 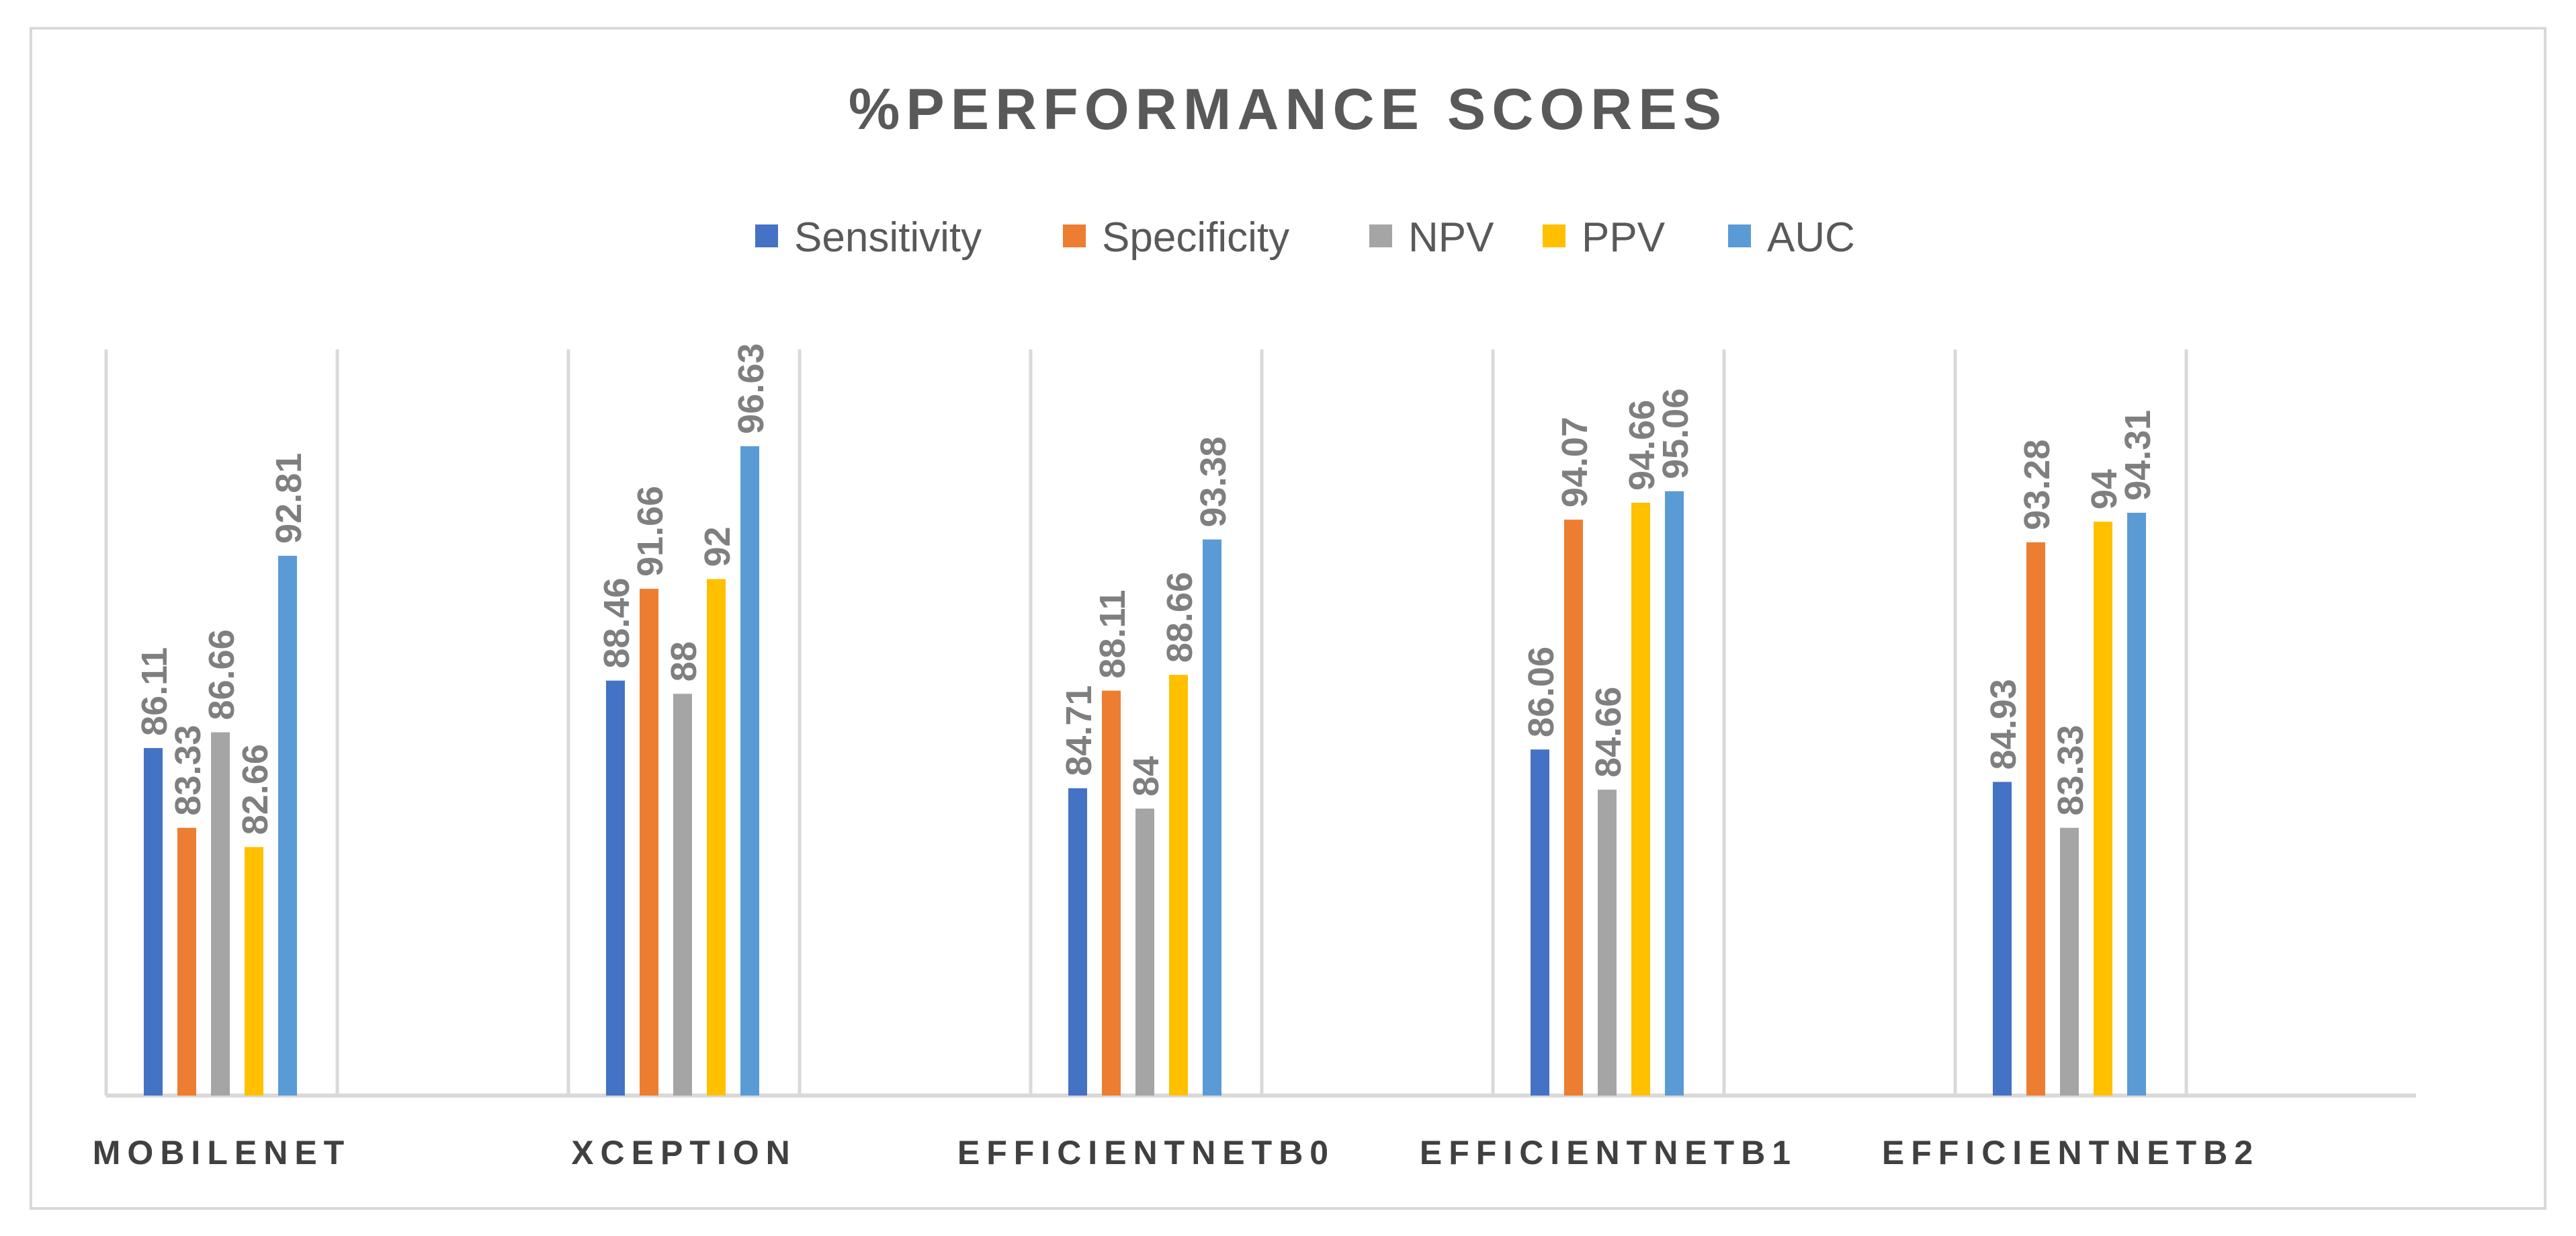 I want to click on bar-specificity-efficientnetb0, so click(x=1111, y=893).